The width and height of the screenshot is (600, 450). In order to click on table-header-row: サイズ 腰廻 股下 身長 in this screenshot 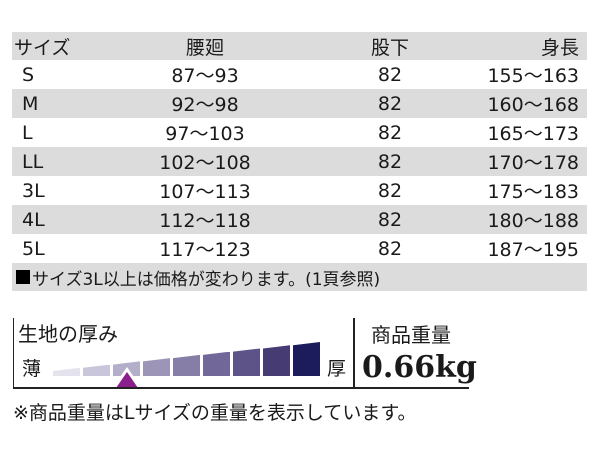, I will do `click(299, 46)`.